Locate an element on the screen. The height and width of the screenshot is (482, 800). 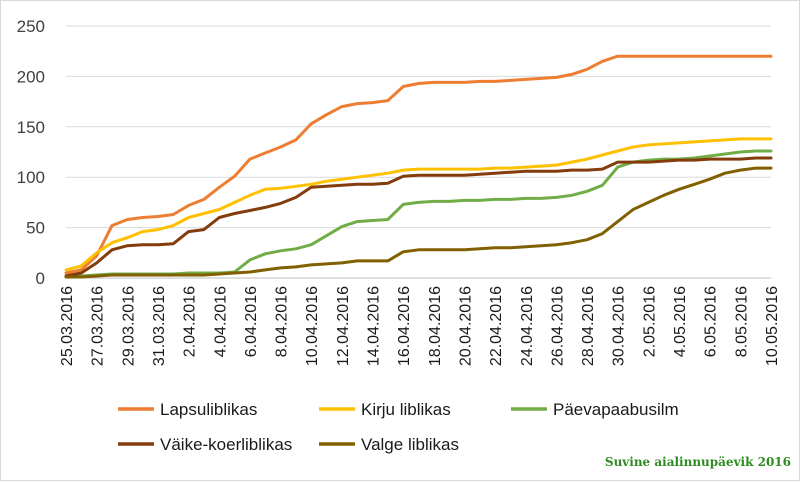
x-tick-label: 12.04.2016 is located at coordinates (343, 326).